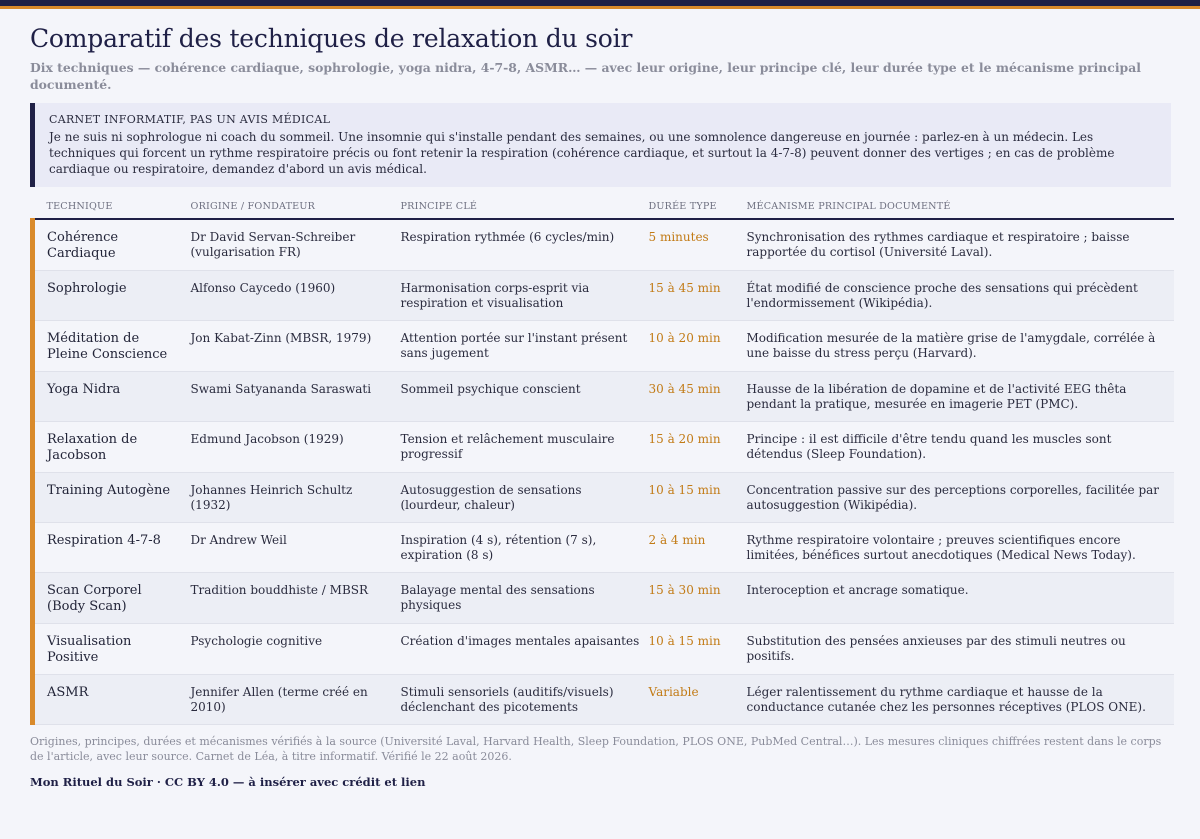 Image resolution: width=1200 pixels, height=839 pixels. What do you see at coordinates (697, 295) in the screenshot?
I see `cell-duration: 15 à 45 min` at bounding box center [697, 295].